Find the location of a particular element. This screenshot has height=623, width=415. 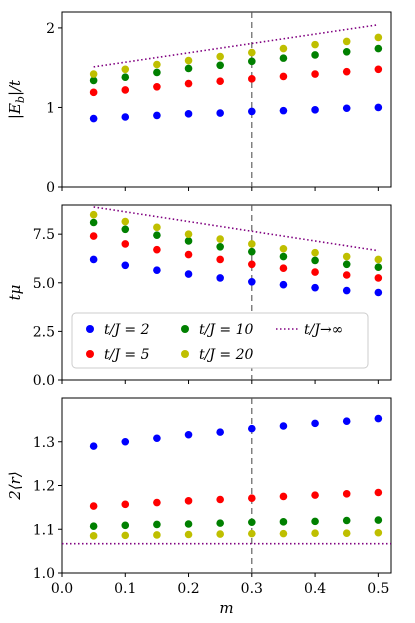

legend-label: t/J = 5 is located at coordinates (127, 355).